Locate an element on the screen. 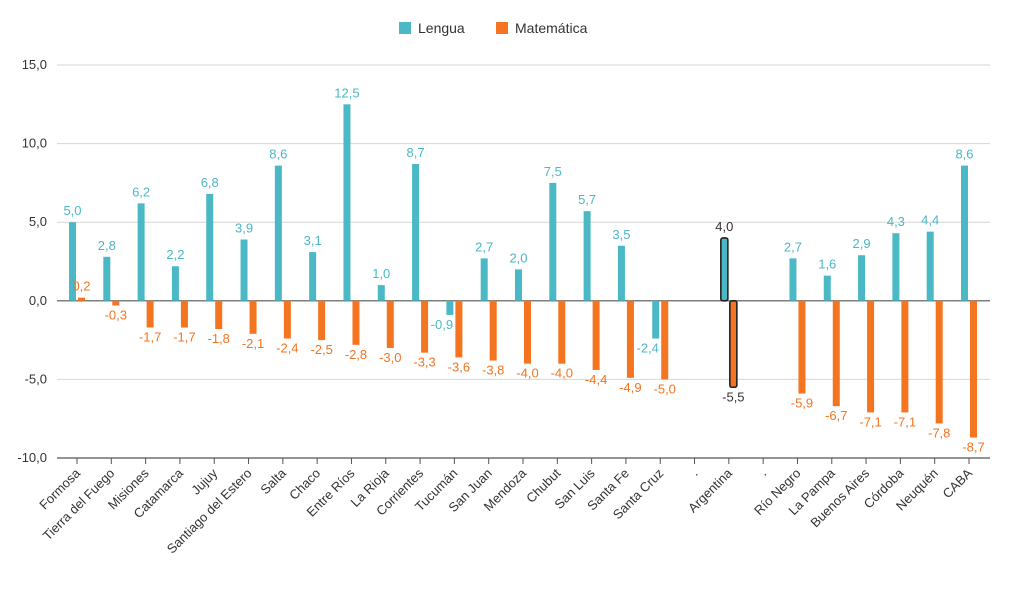 The height and width of the screenshot is (604, 1024). data-label: -3,3 is located at coordinates (424, 362).